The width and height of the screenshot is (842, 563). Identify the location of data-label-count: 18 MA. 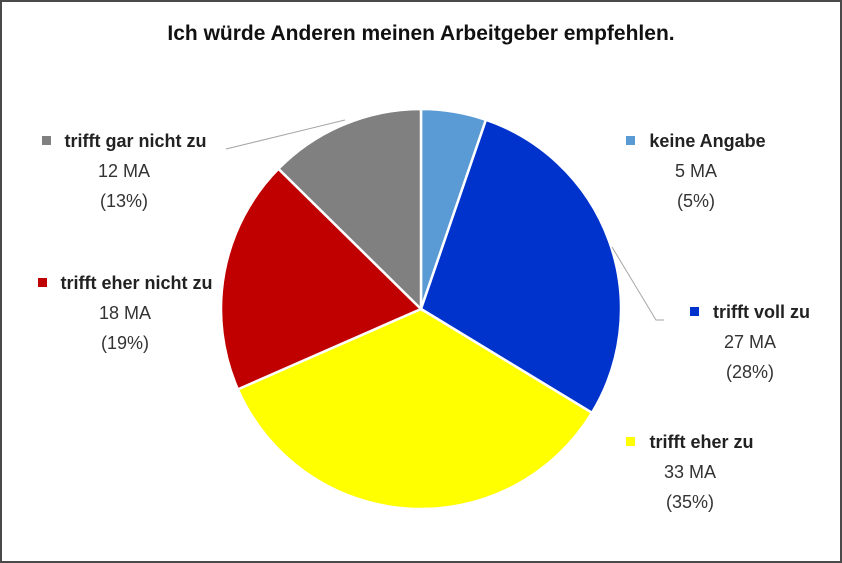
(125, 313).